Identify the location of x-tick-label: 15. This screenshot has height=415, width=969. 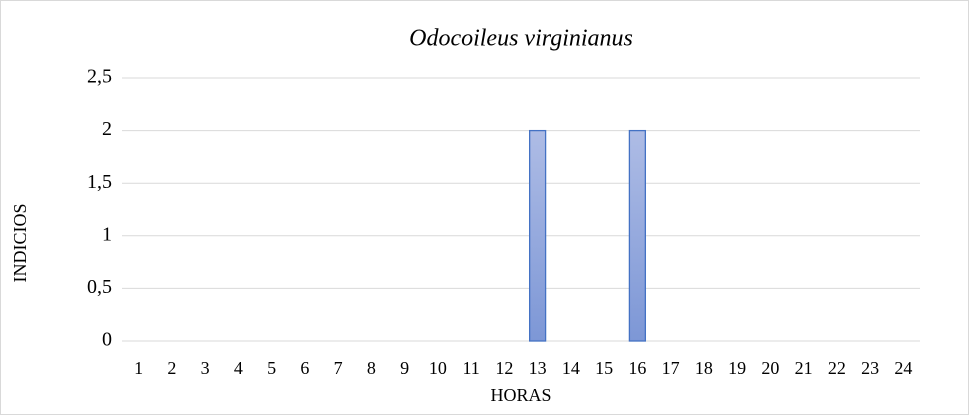
(604, 368).